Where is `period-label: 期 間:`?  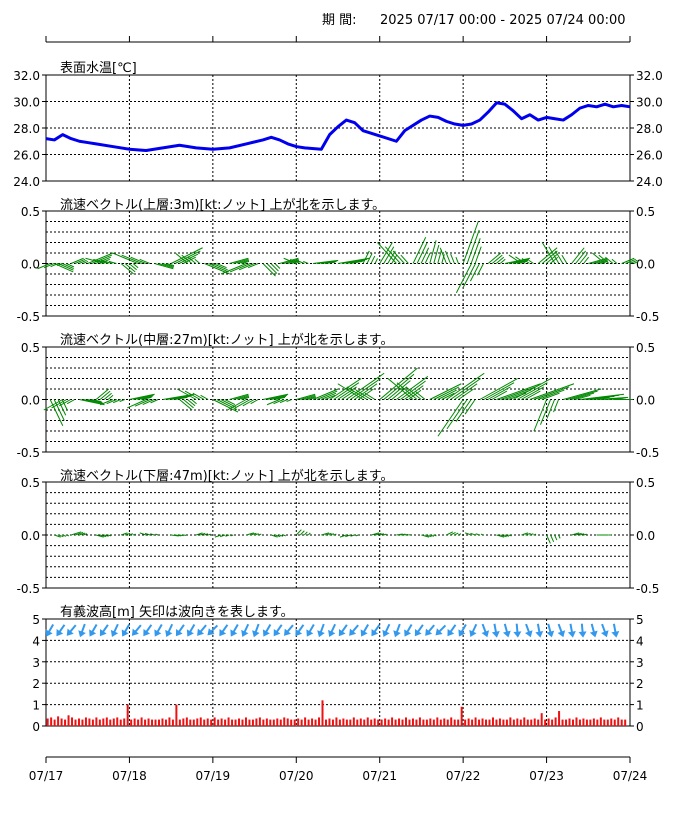
period-label: 期 間: is located at coordinates (339, 20).